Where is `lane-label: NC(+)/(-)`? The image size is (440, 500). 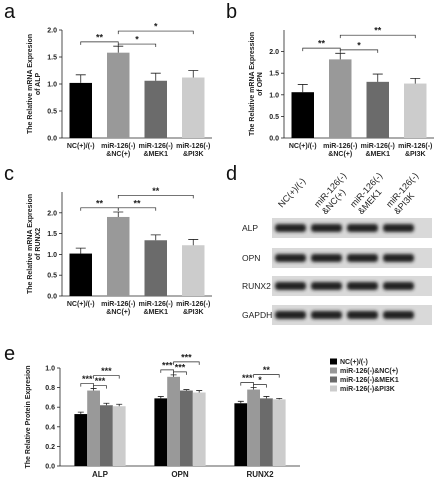
lane-label: NC(+)/(-) is located at coordinates (291, 192).